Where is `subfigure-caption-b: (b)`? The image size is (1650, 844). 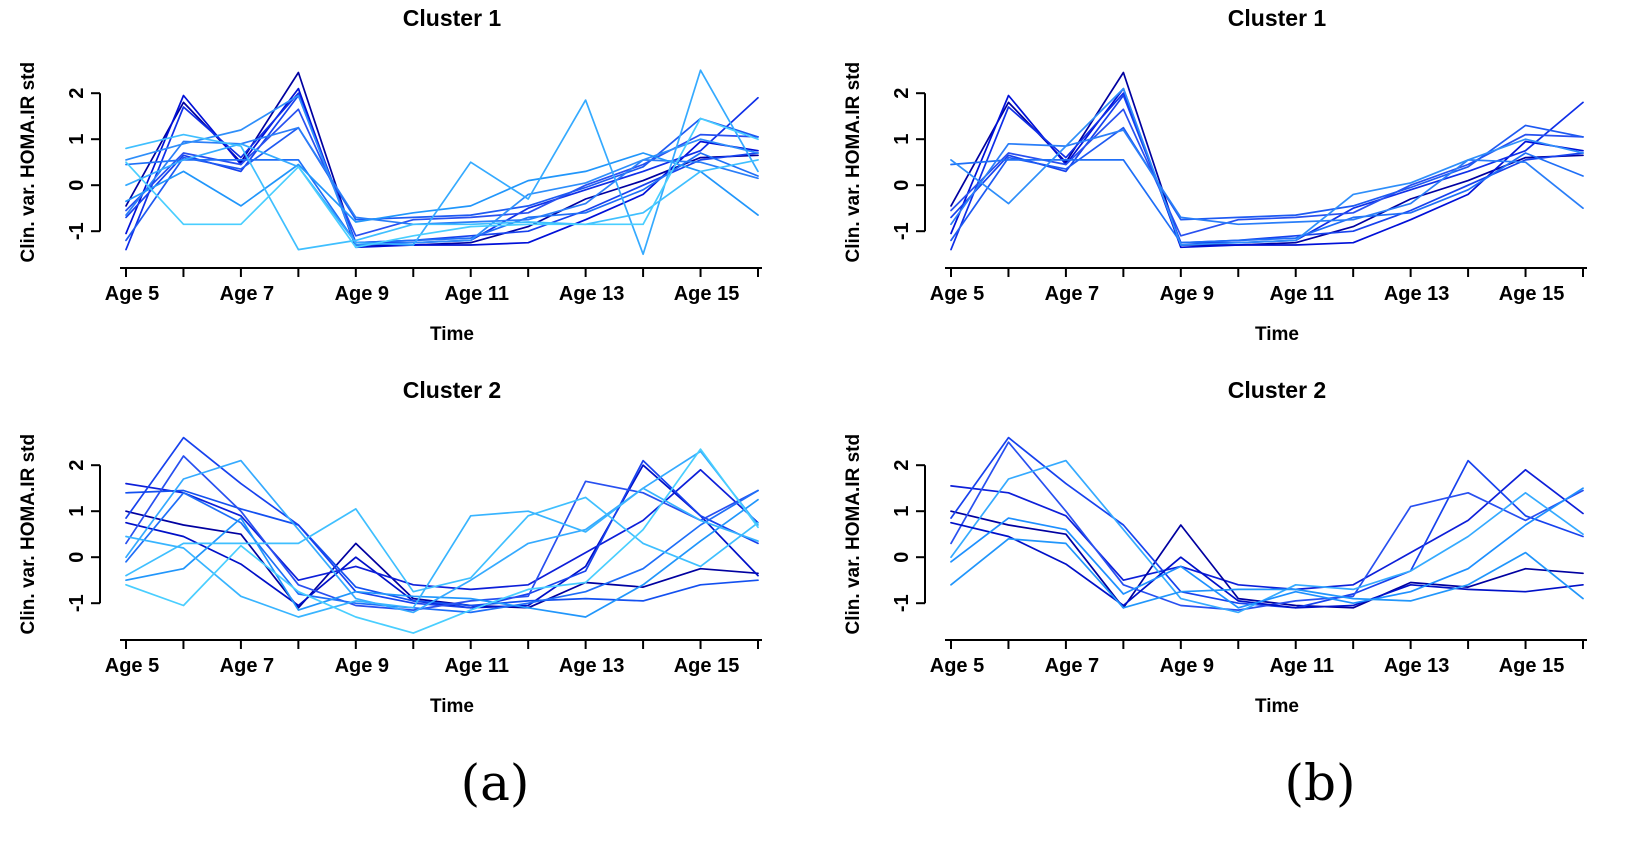 subfigure-caption-b: (b) is located at coordinates (1320, 783).